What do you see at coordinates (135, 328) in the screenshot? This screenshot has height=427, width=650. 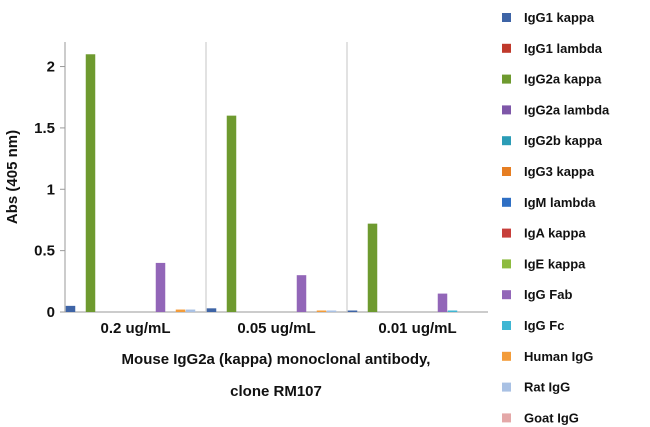 I see `x-tick-label: 0.2 ug/mL` at bounding box center [135, 328].